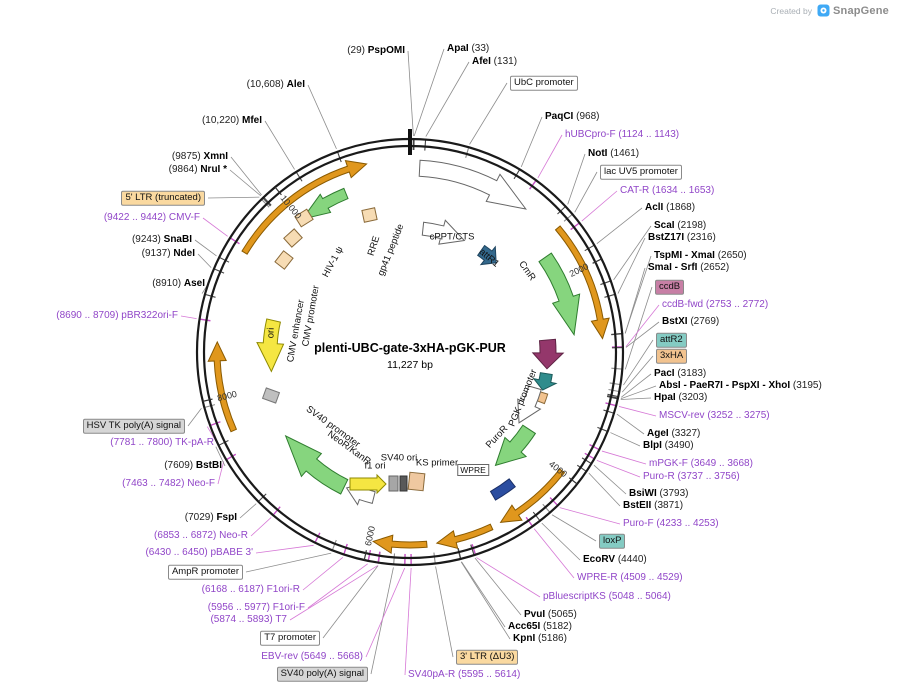 The width and height of the screenshot is (897, 691). Describe the element at coordinates (486, 255) in the screenshot. I see `attr1-arrow` at that location.